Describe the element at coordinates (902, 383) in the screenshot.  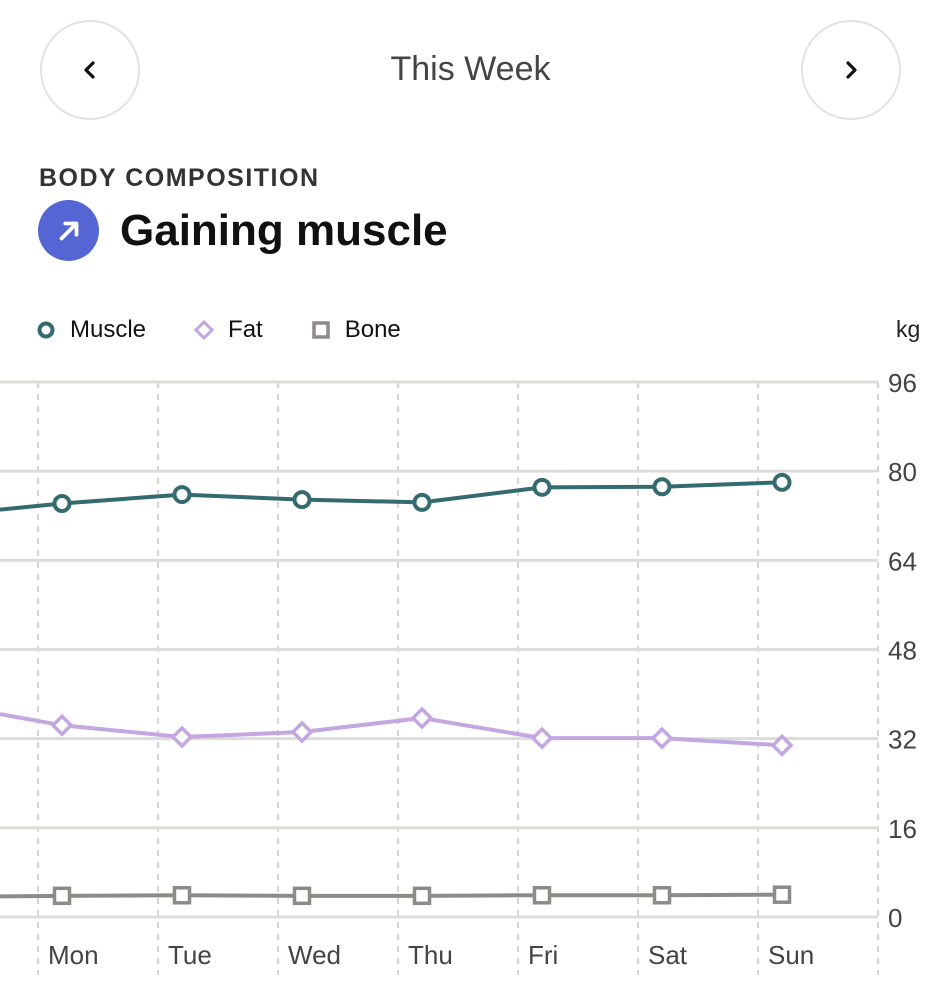
I see `y-tick-label: 96` at that location.